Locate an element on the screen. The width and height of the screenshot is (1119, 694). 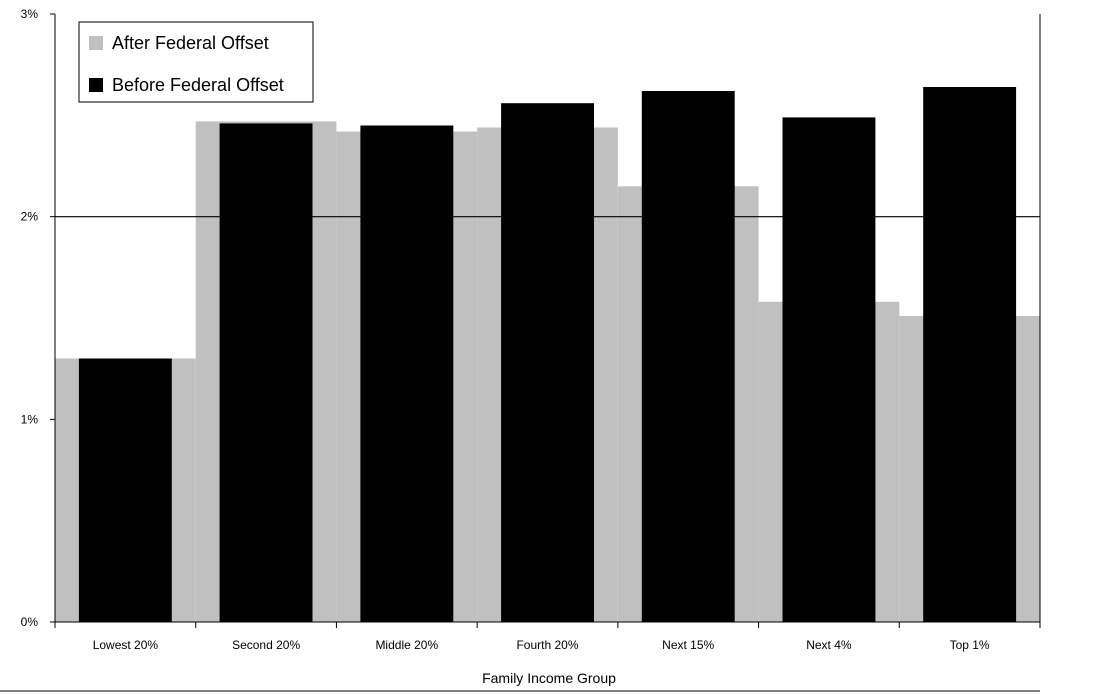
legend-swatch-after is located at coordinates (96, 43).